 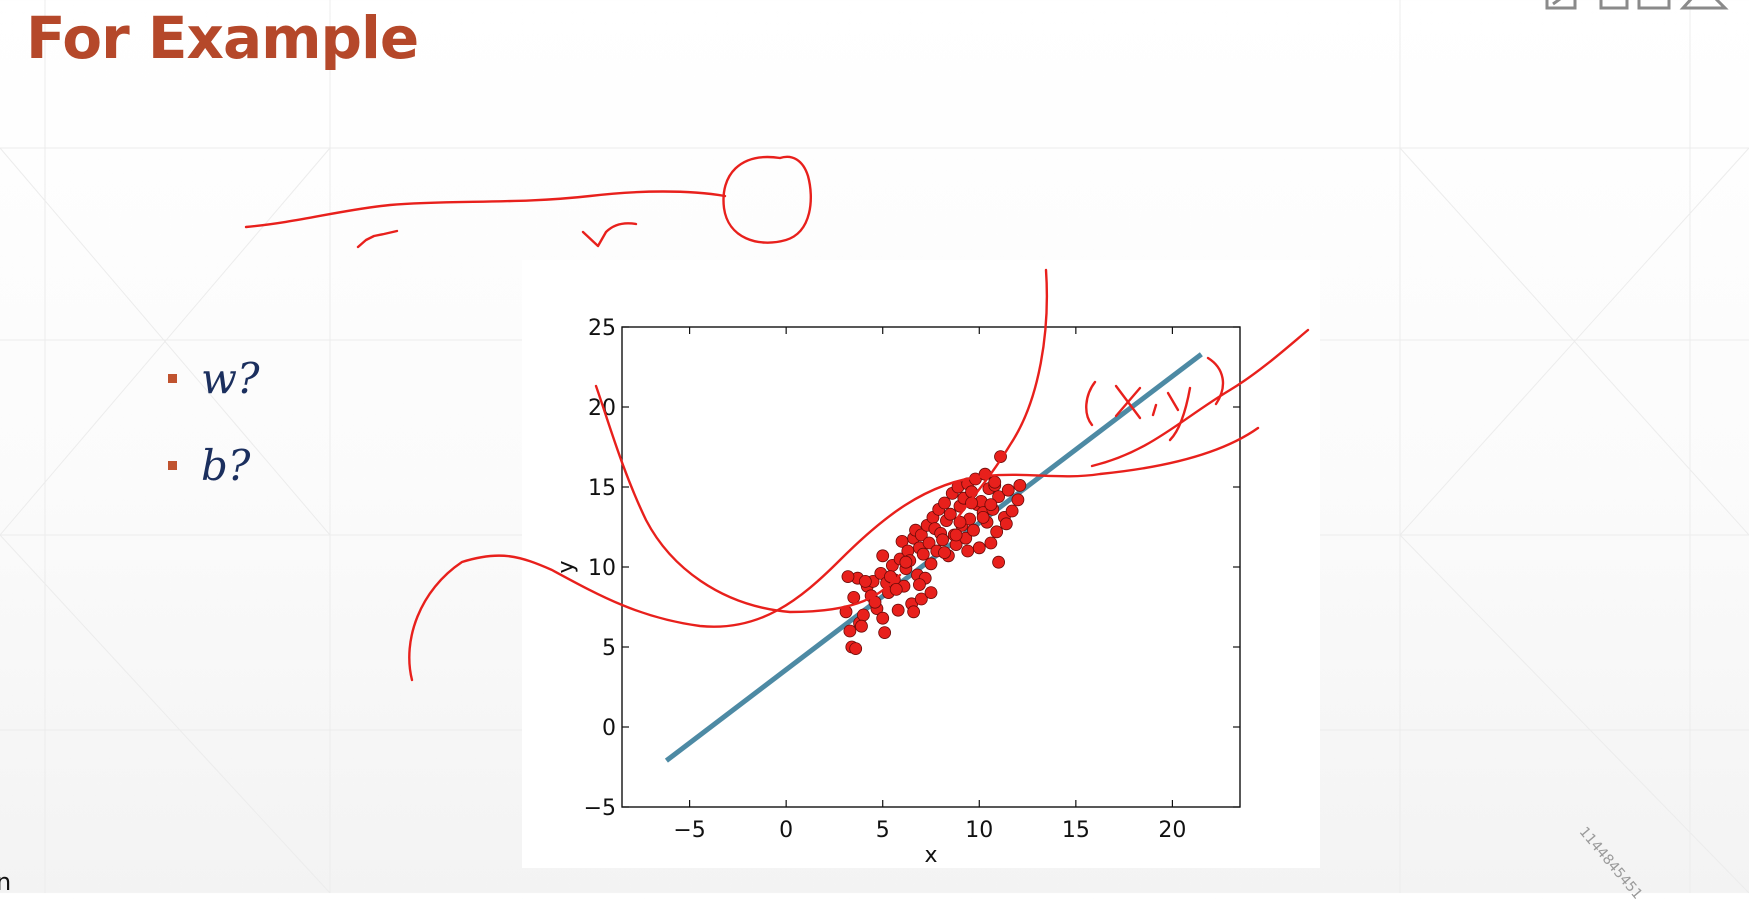 What do you see at coordinates (1200, 398) in the screenshot?
I see `ink-right-curve` at bounding box center [1200, 398].